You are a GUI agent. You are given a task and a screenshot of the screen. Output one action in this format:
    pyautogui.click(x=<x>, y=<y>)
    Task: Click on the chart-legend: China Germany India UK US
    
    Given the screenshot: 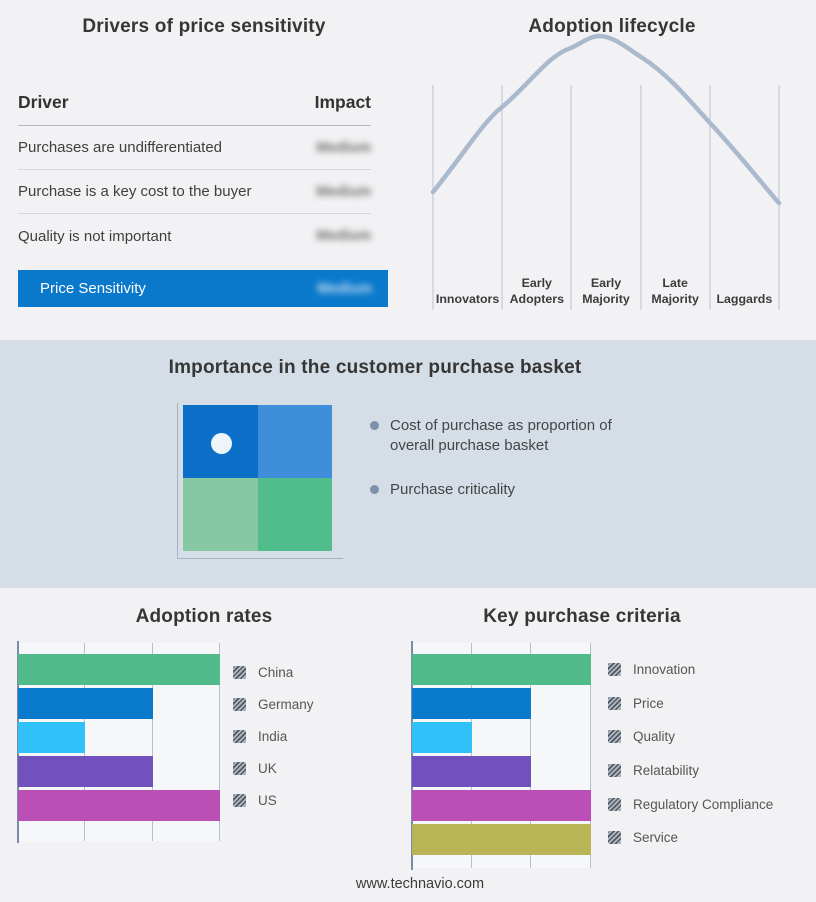 What is the action you would take?
    pyautogui.click(x=273, y=736)
    